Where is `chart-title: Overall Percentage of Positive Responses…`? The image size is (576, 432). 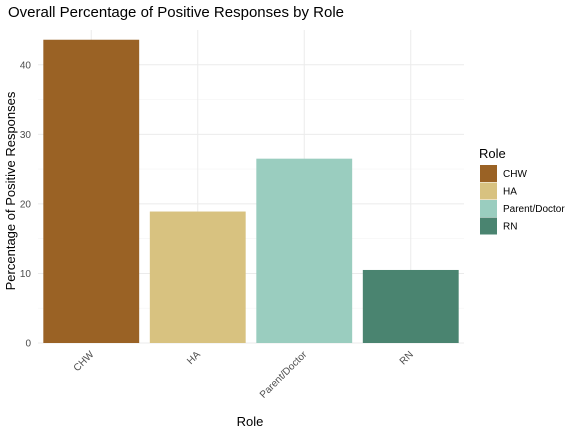 chart-title: Overall Percentage of Positive Responses… is located at coordinates (176, 12).